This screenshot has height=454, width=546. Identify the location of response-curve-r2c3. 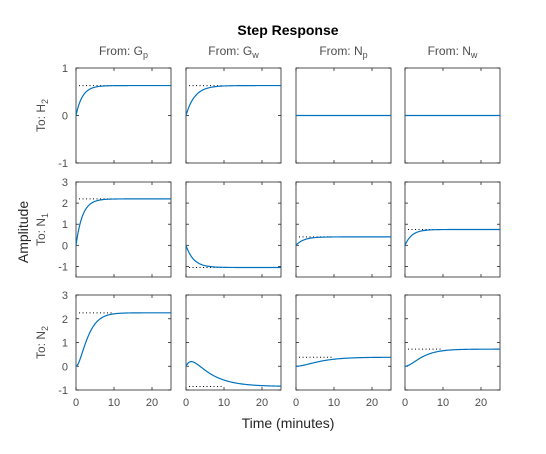
(343, 241).